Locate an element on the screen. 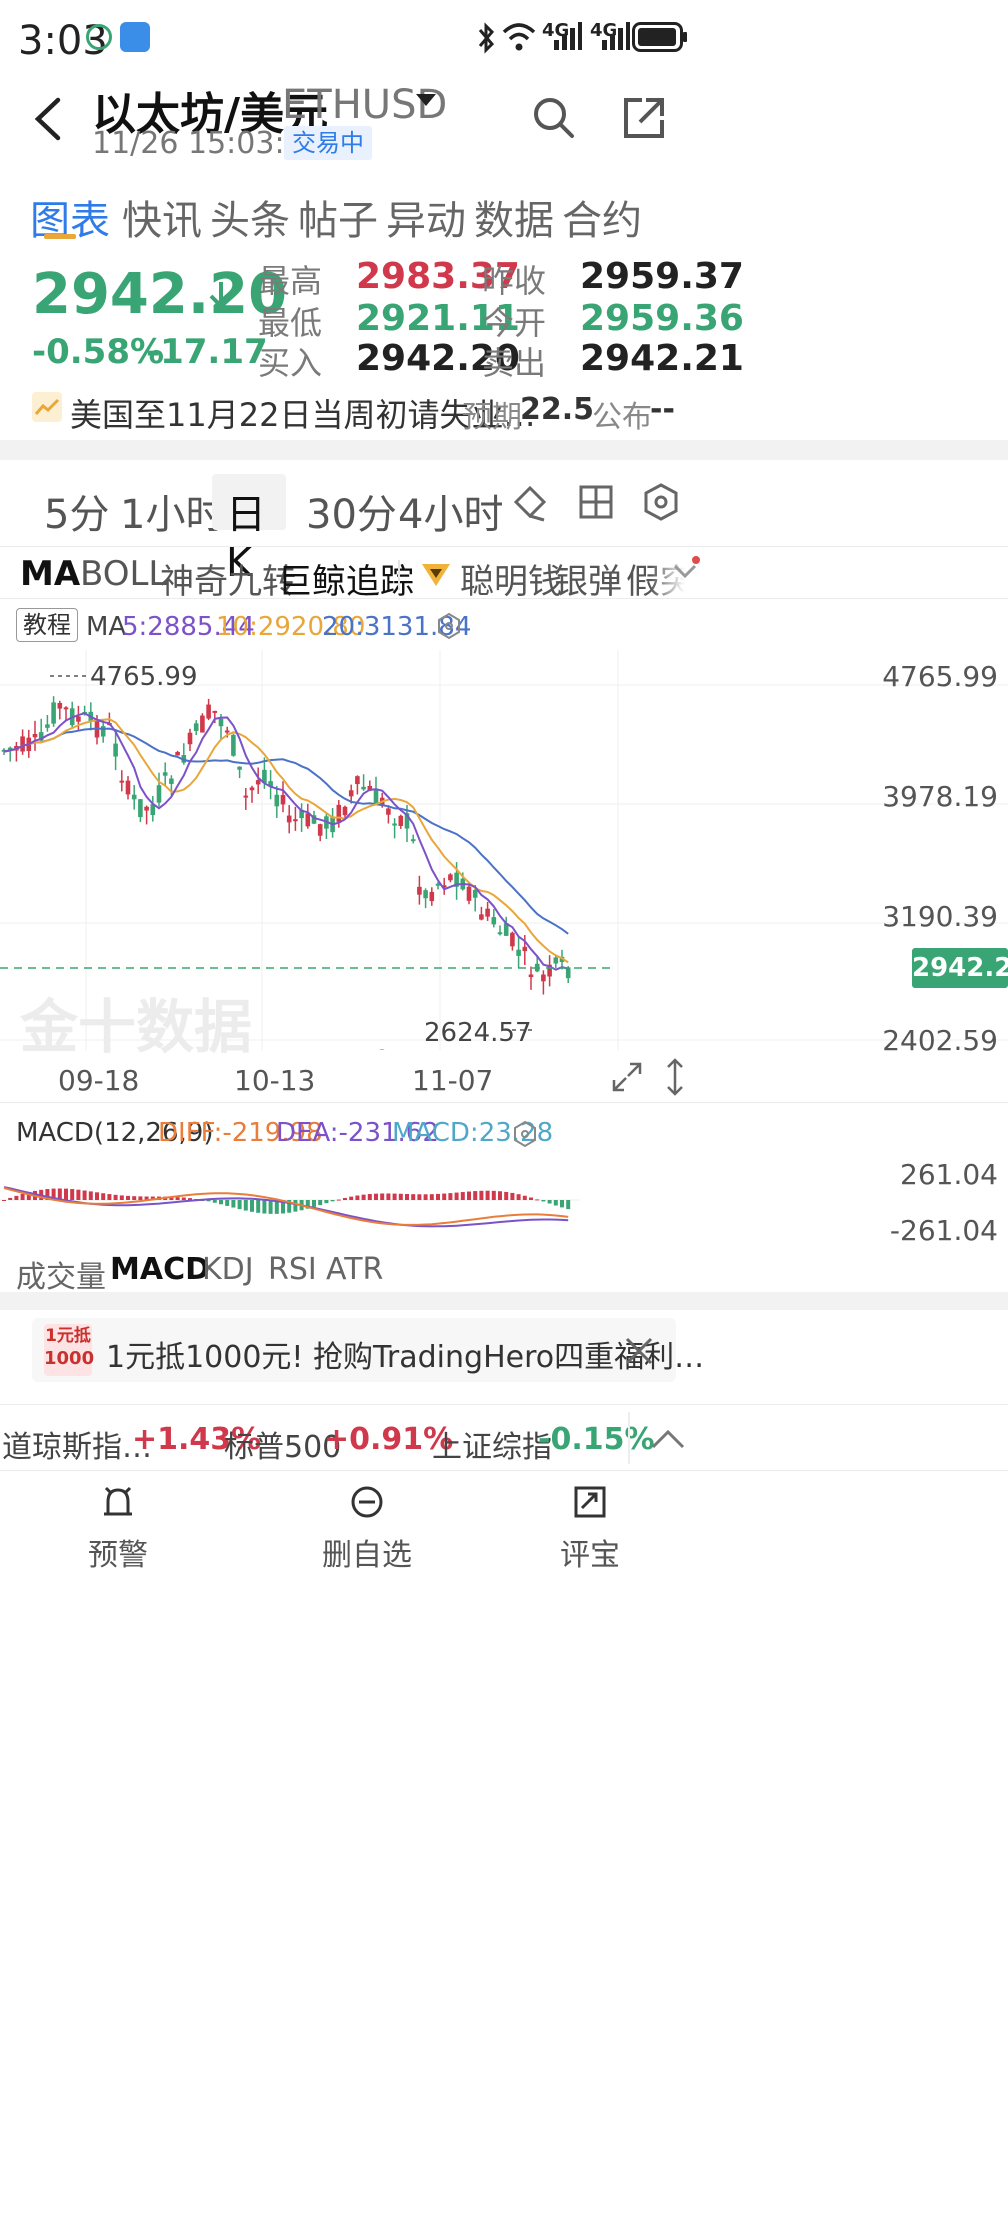  sub-indicator-tabs: 成交量 MACD KDJ RSI ATR is located at coordinates (504, 1270).